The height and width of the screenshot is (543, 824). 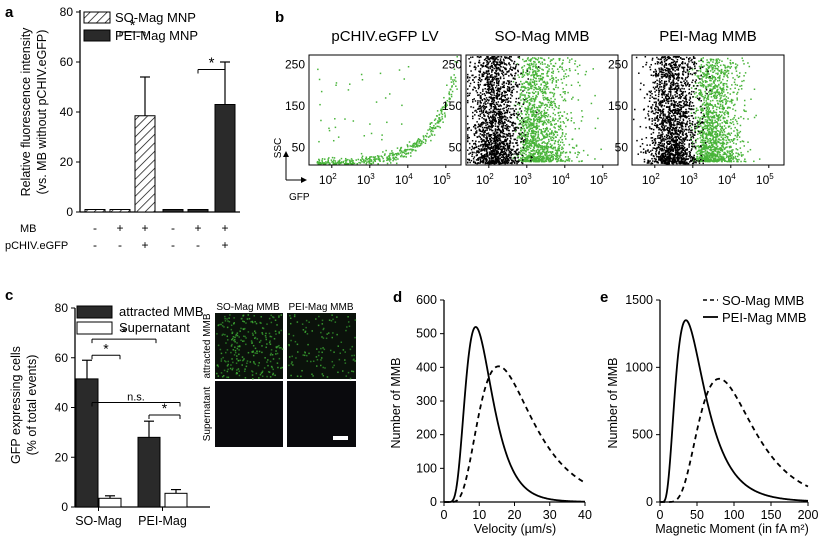 What do you see at coordinates (224, 245) in the screenshot?
I see `pchiv-sign: +` at bounding box center [224, 245].